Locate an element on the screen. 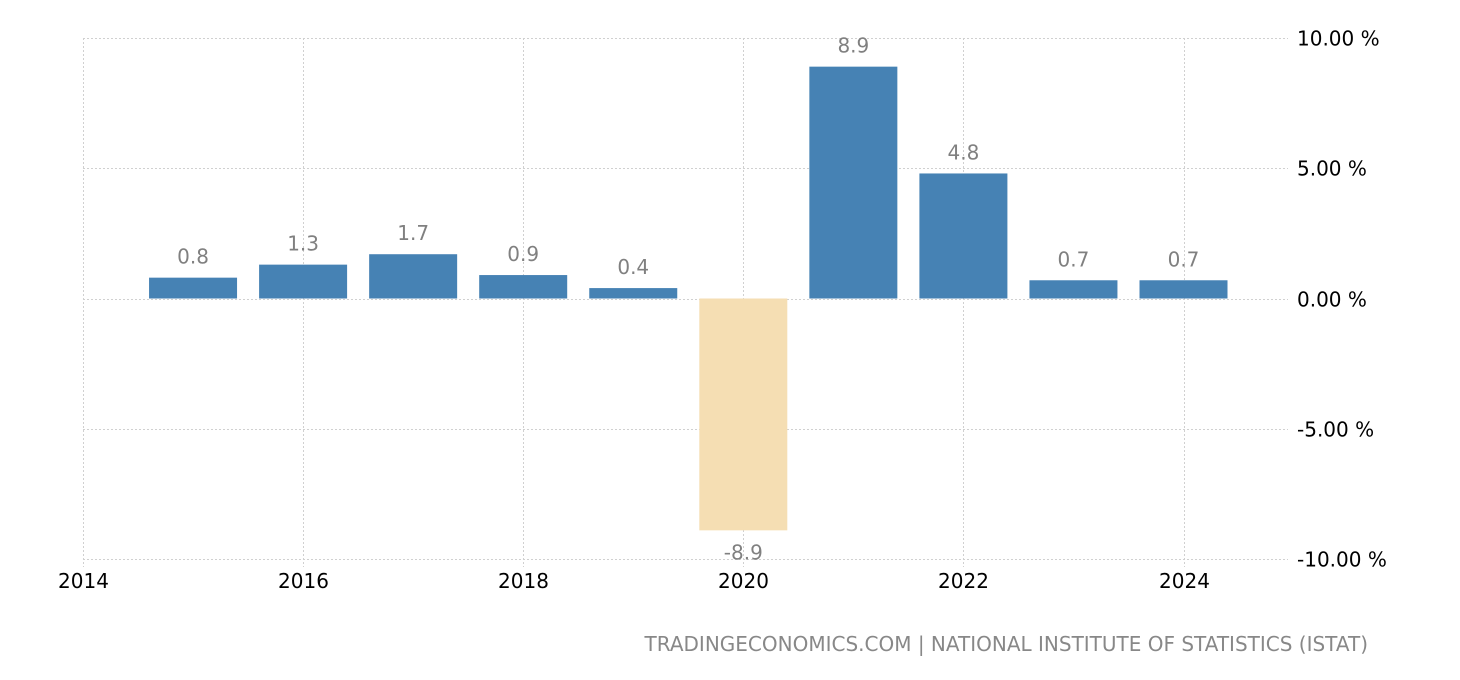  bar-2024 is located at coordinates (1183, 289).